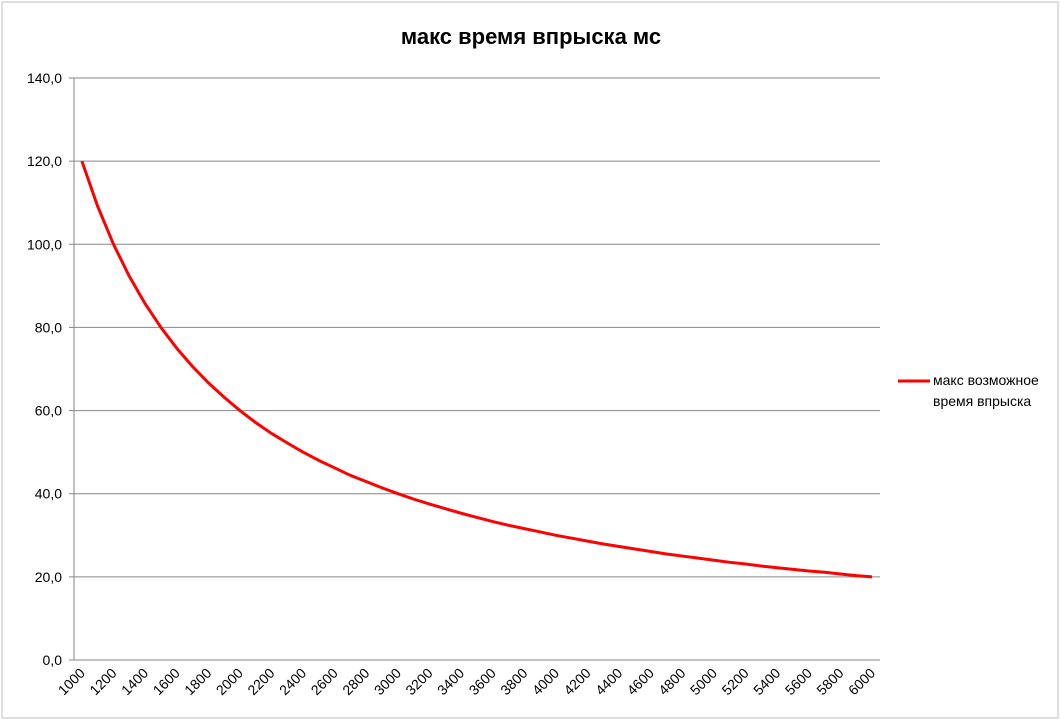 The image size is (1061, 722). Describe the element at coordinates (44, 78) in the screenshot. I see `y-tick-label: 140,0` at that location.